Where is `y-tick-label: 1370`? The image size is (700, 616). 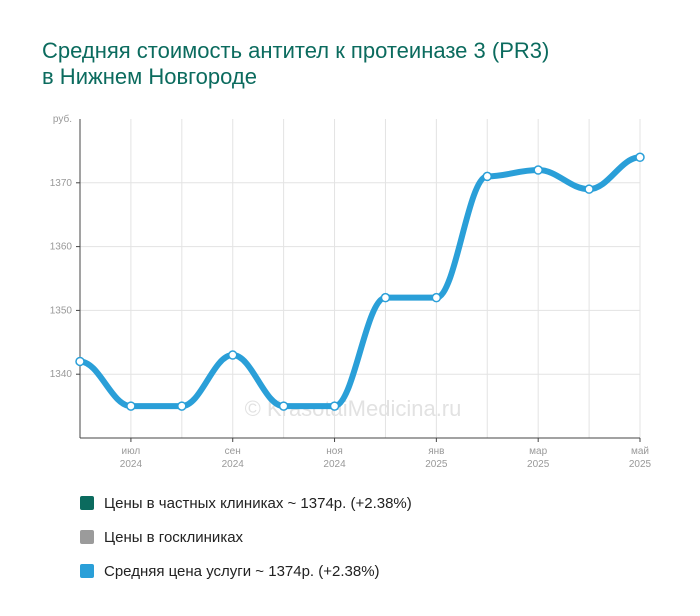
y-tick-label: 1370 is located at coordinates (61, 183).